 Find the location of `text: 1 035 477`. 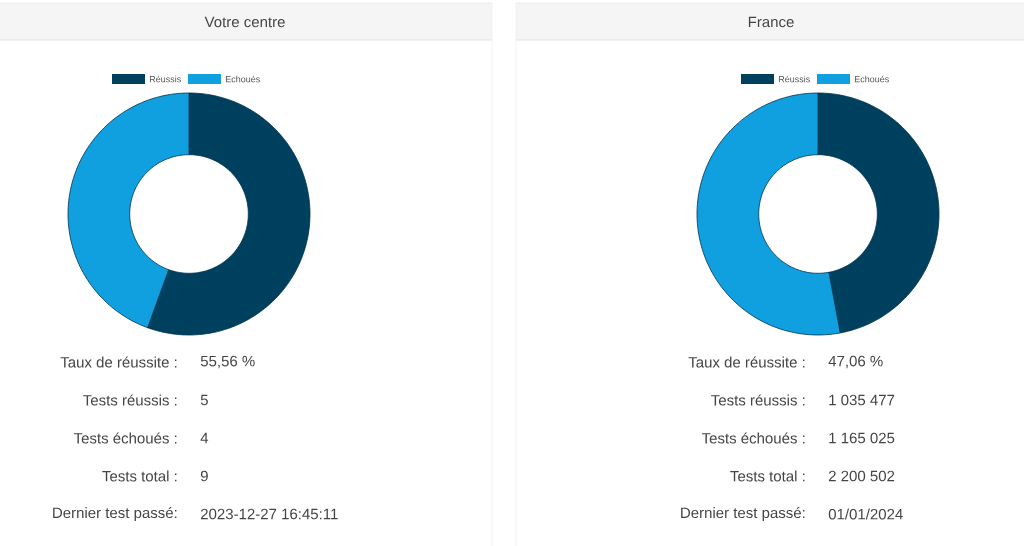

text: 1 035 477 is located at coordinates (862, 400).